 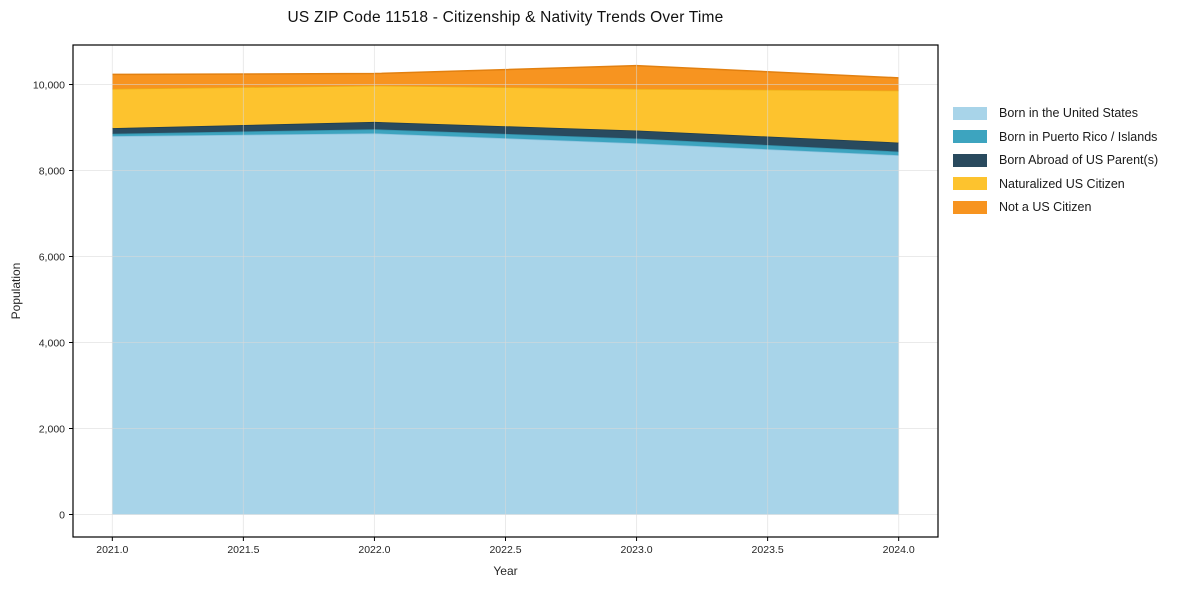 I want to click on x-tick-label: 2022.0, so click(x=374, y=550).